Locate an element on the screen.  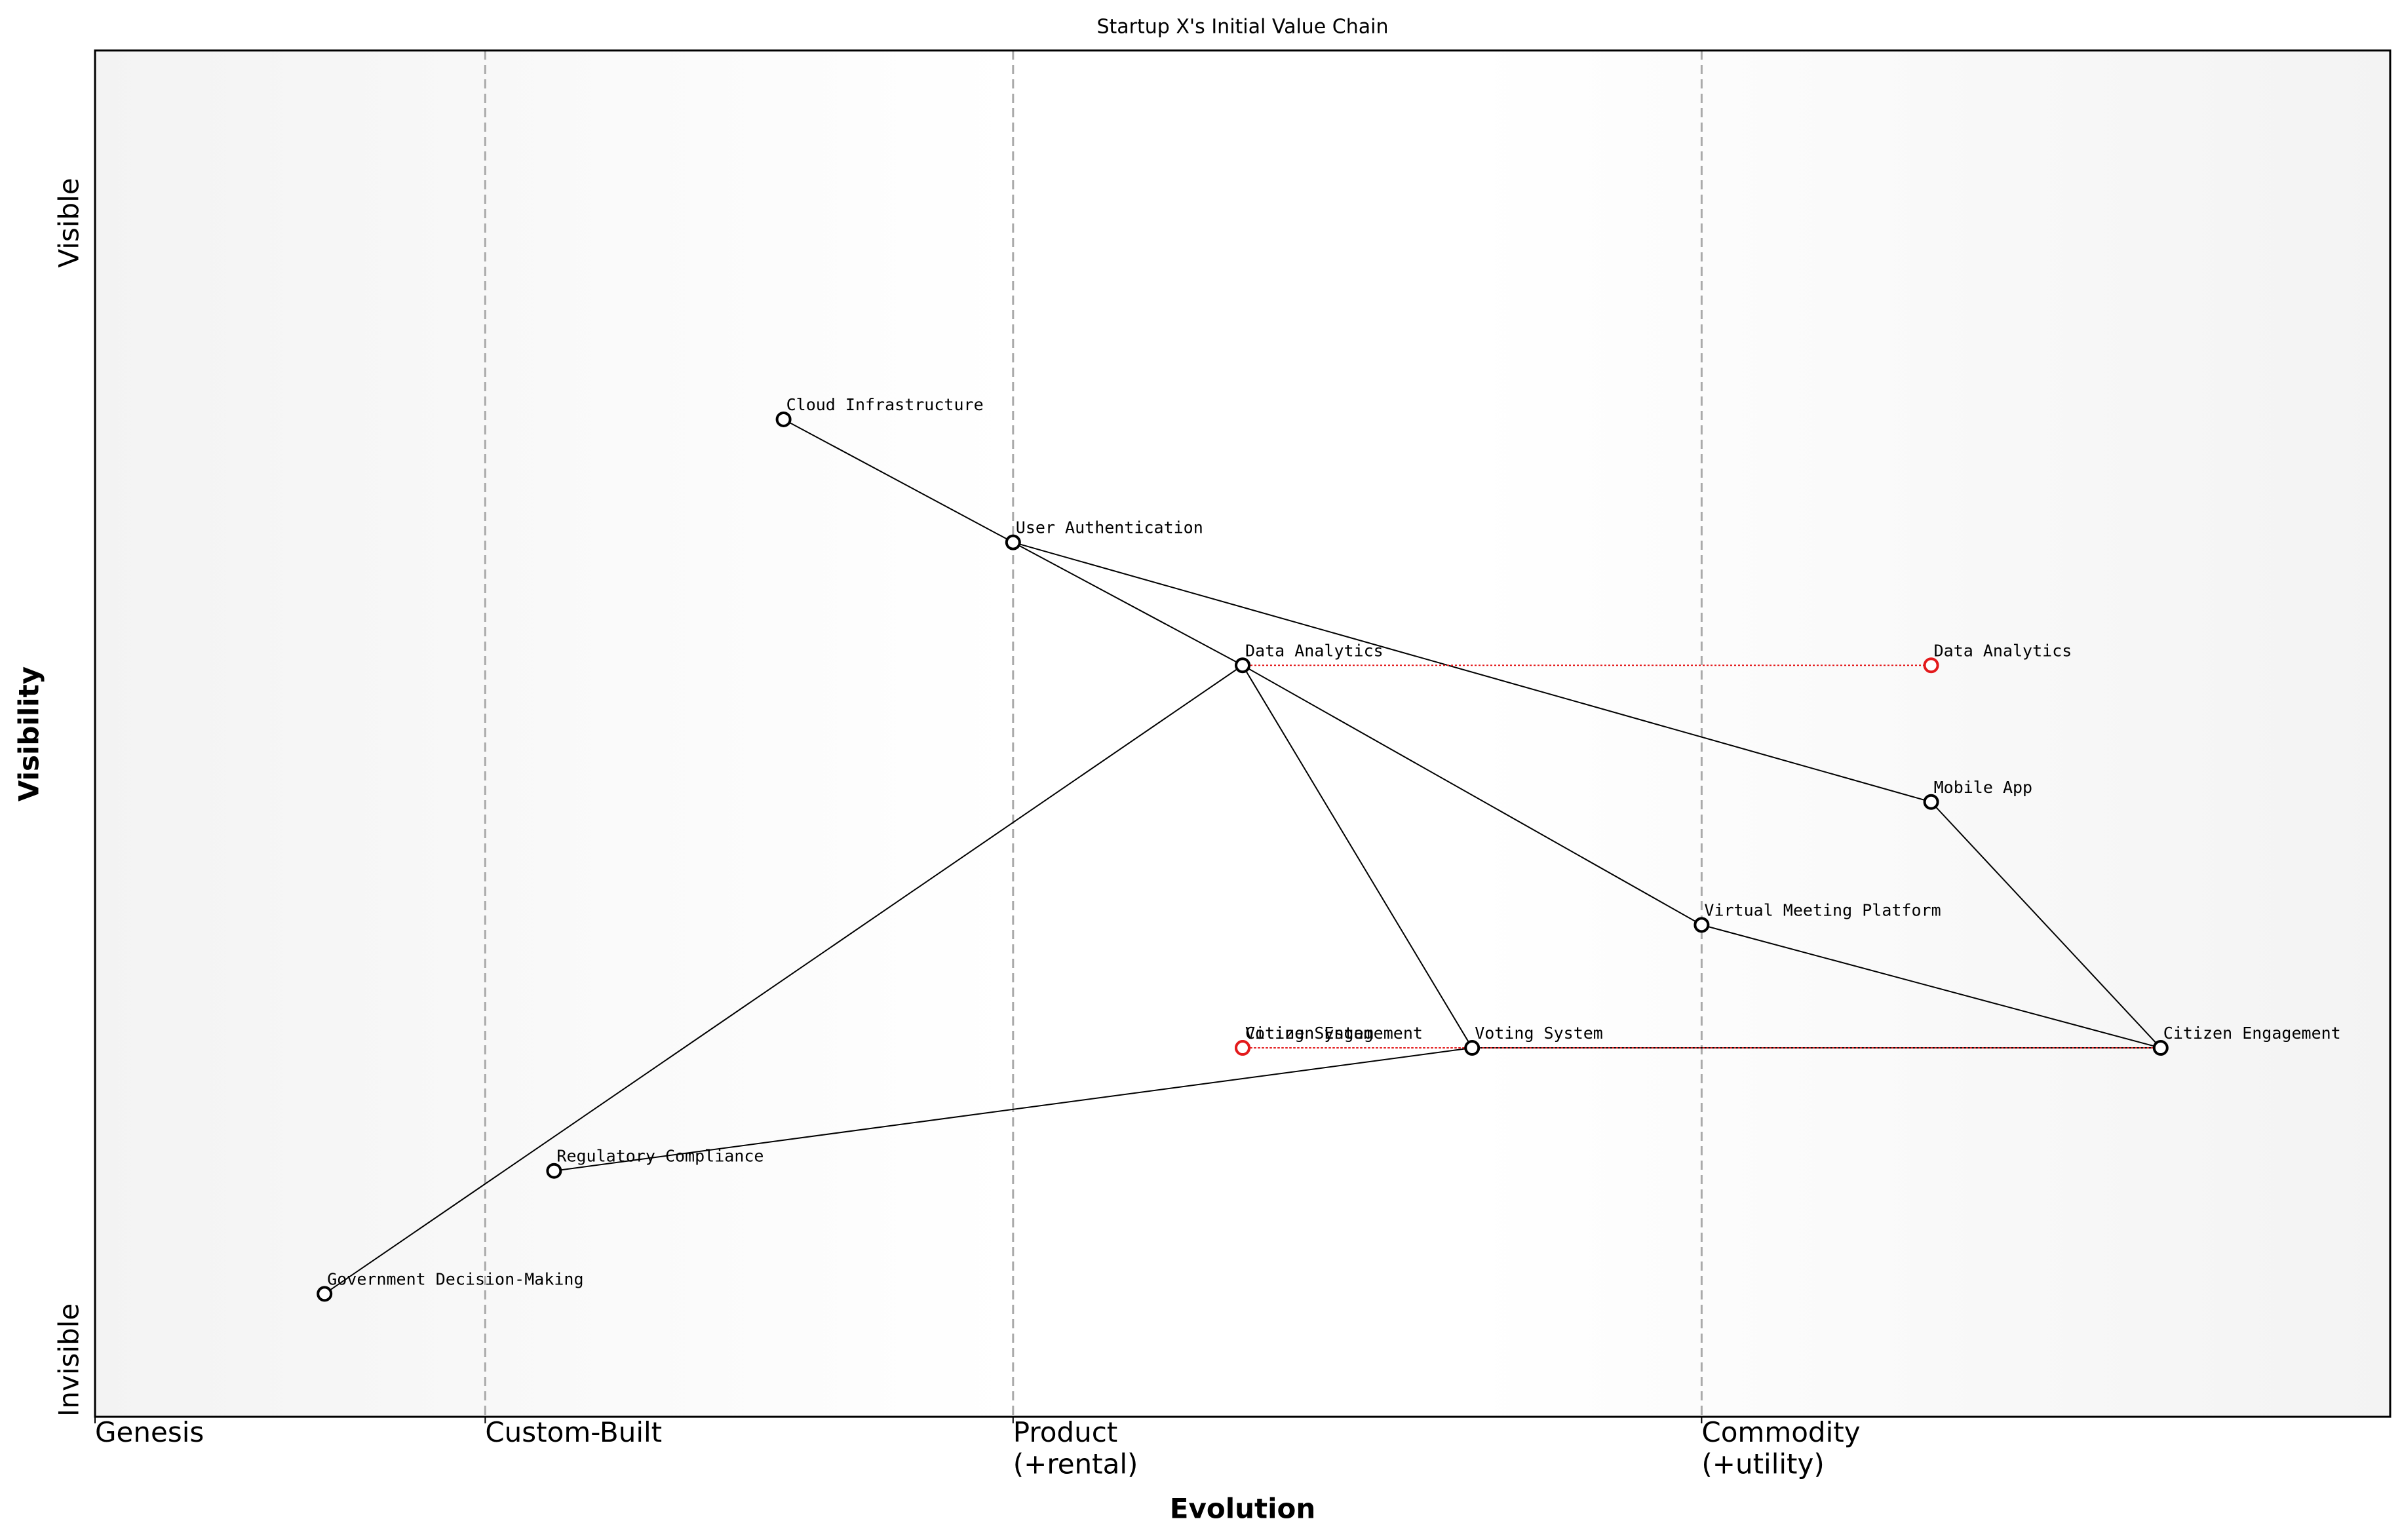
x-tick-label: Genesis is located at coordinates (149, 1432).